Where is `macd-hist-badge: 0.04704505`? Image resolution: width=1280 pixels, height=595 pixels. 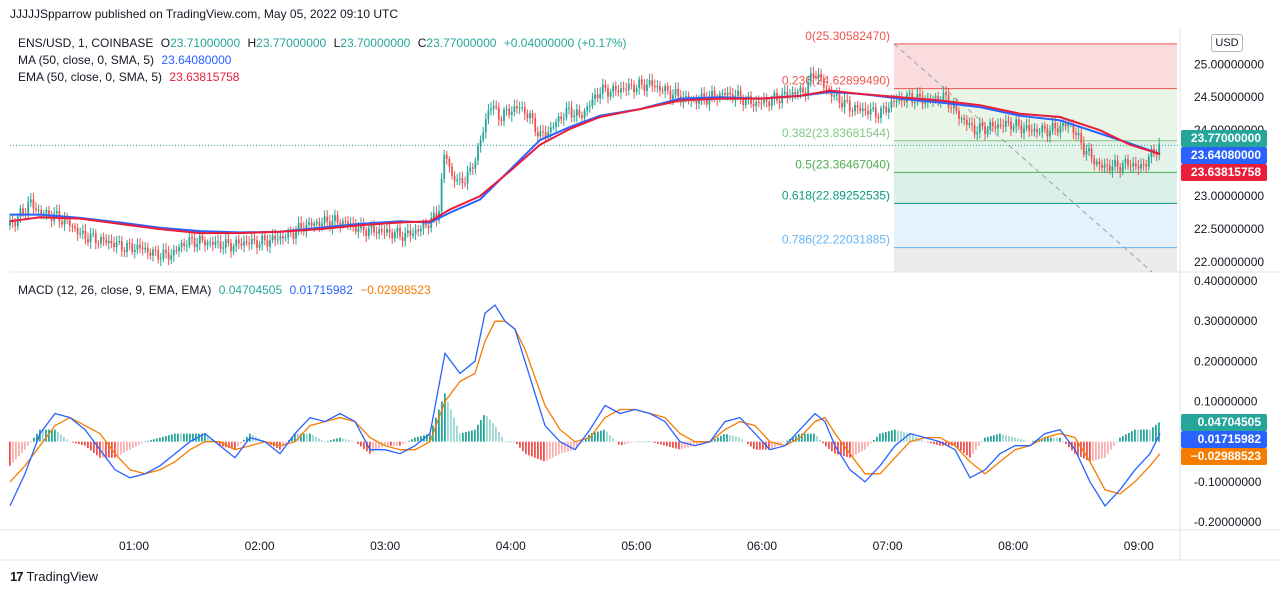
macd-hist-badge: 0.04704505 is located at coordinates (1224, 422).